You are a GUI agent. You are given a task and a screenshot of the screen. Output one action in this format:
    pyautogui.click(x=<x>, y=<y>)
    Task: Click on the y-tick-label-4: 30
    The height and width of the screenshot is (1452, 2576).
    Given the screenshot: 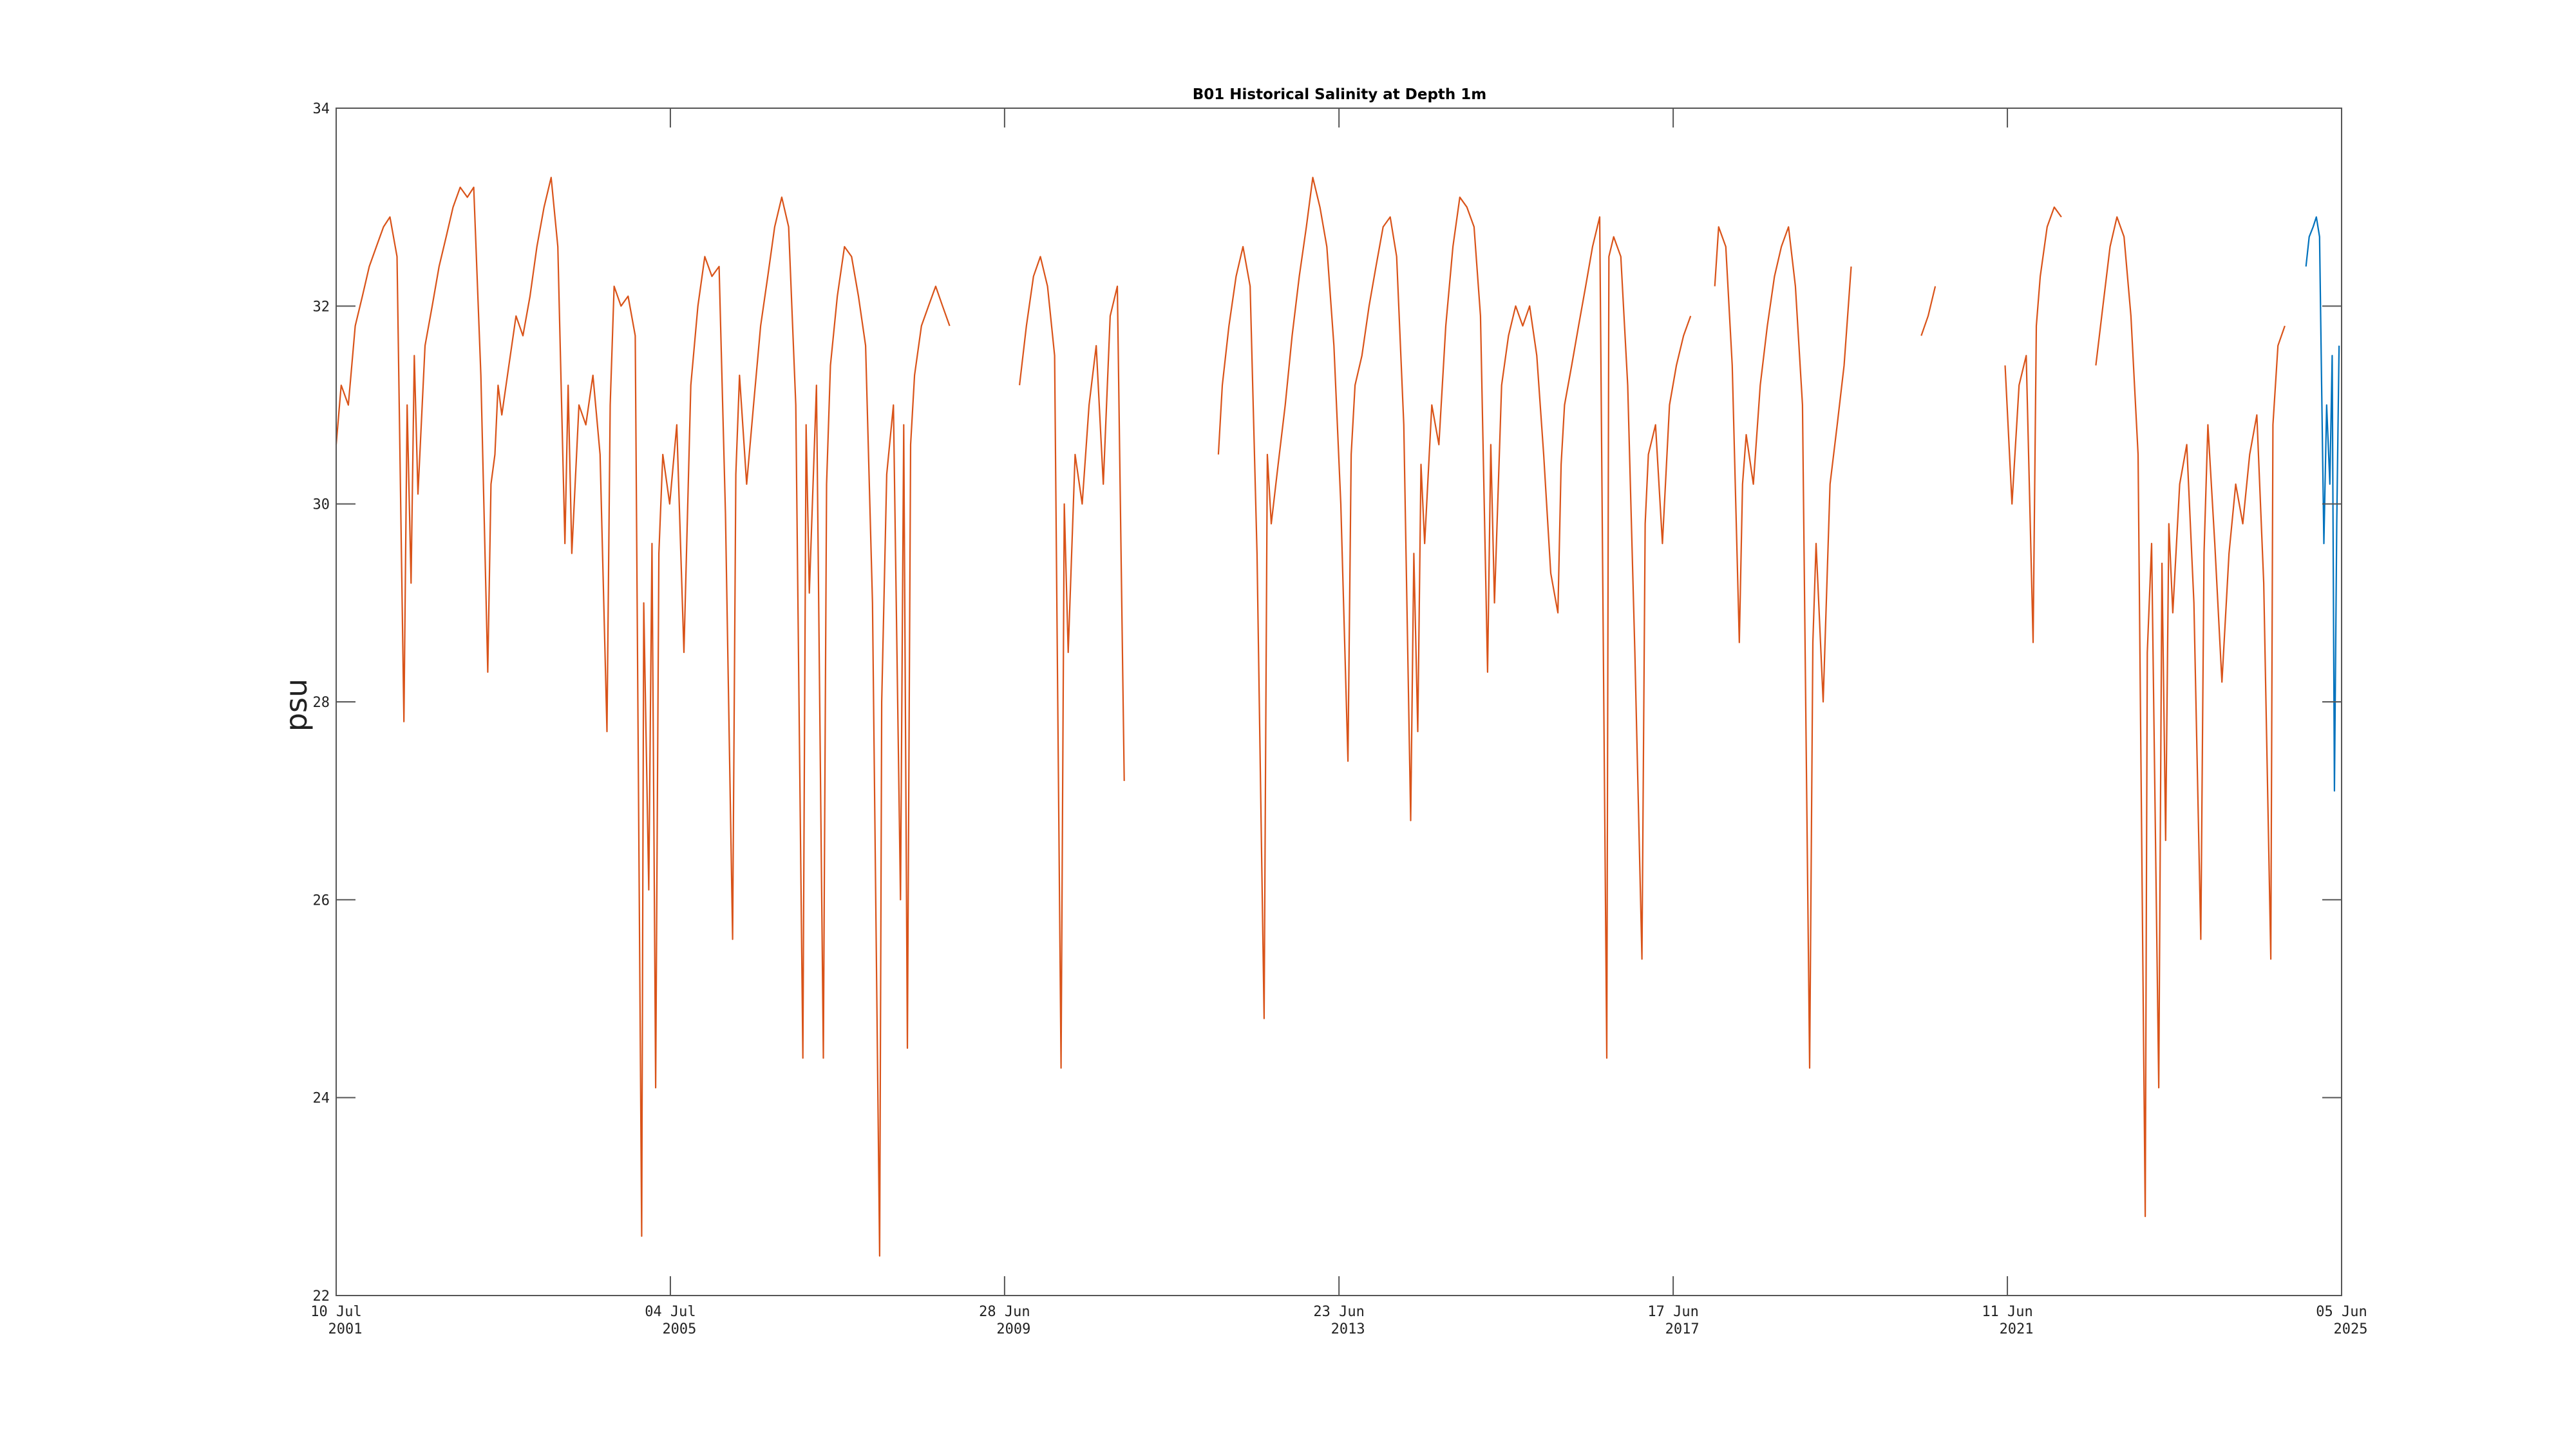 What is the action you would take?
    pyautogui.click(x=321, y=505)
    